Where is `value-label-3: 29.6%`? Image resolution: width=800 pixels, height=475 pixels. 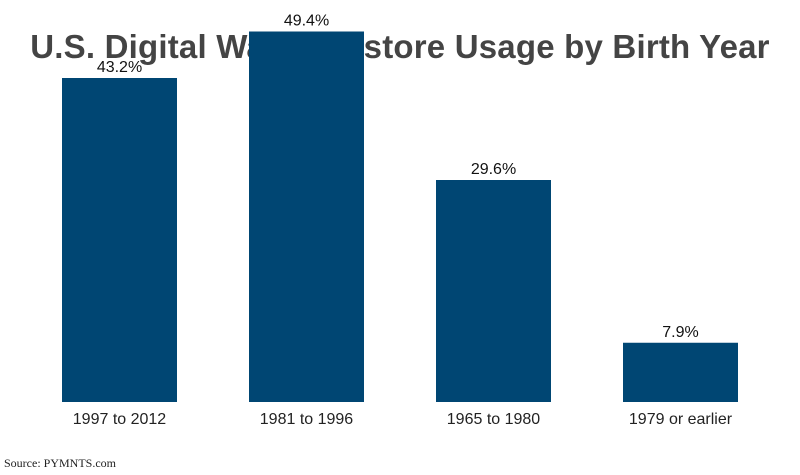 value-label-3: 29.6% is located at coordinates (493, 169).